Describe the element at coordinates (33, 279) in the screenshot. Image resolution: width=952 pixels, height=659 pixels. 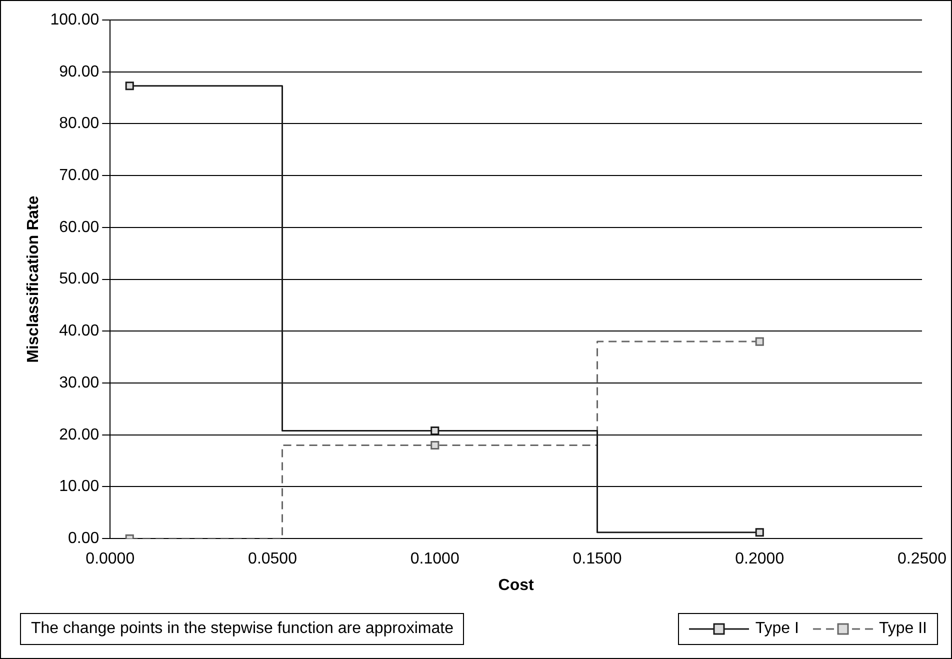
I see `y-axis-title: Misclassification Rate` at that location.